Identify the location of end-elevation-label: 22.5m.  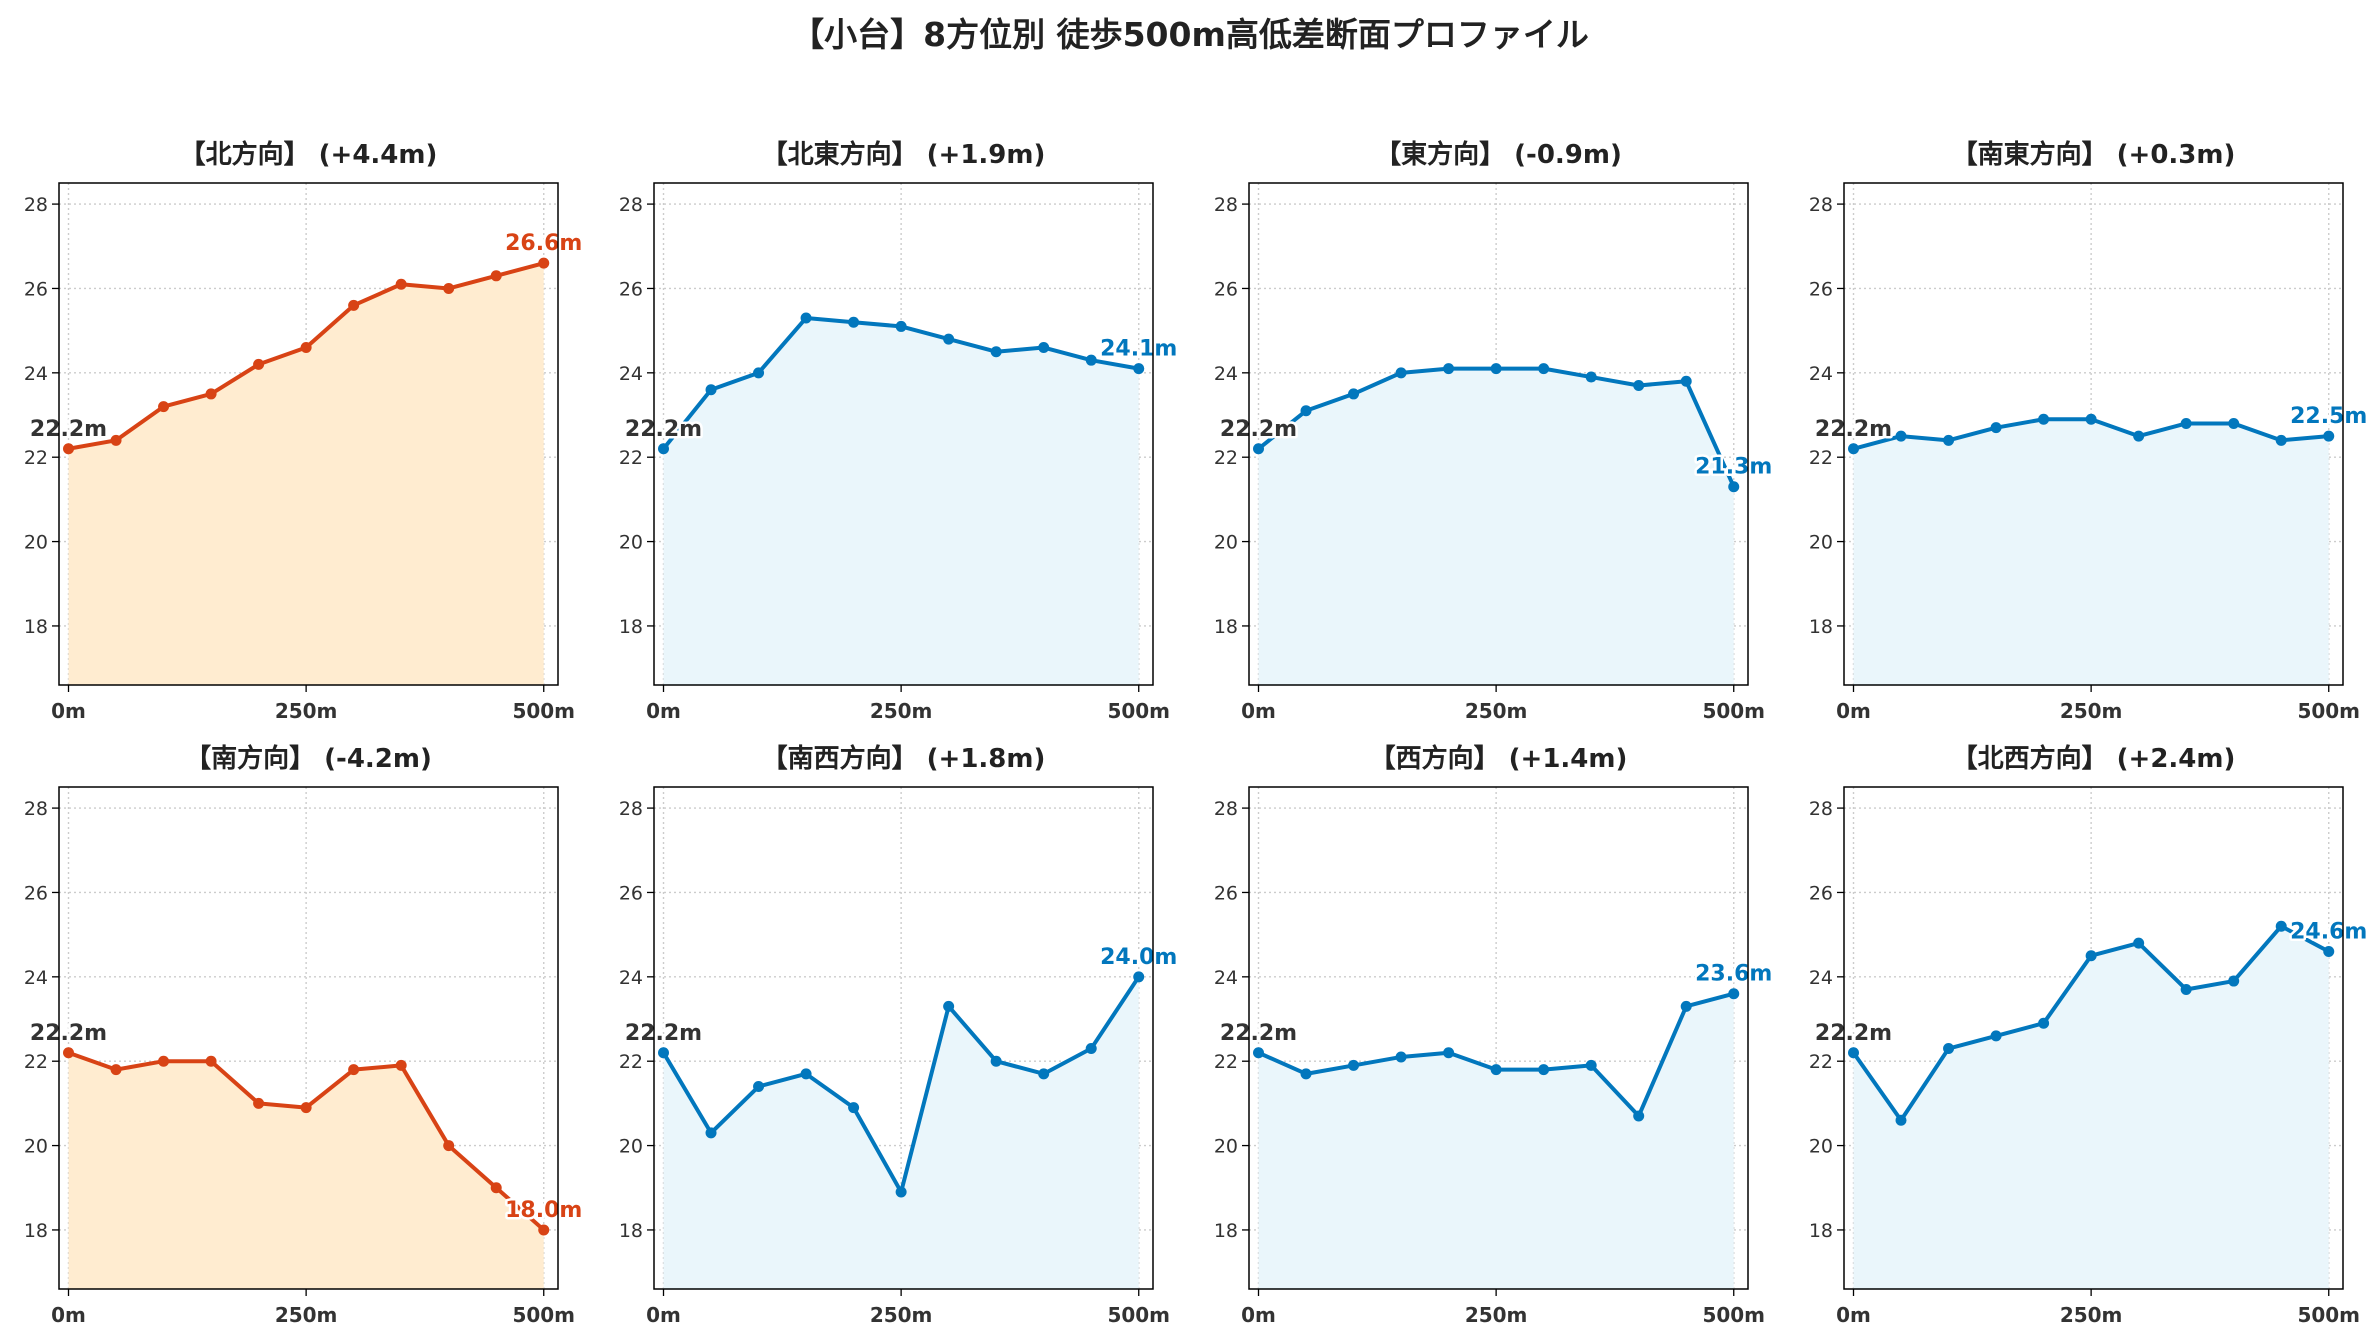
(2328, 416).